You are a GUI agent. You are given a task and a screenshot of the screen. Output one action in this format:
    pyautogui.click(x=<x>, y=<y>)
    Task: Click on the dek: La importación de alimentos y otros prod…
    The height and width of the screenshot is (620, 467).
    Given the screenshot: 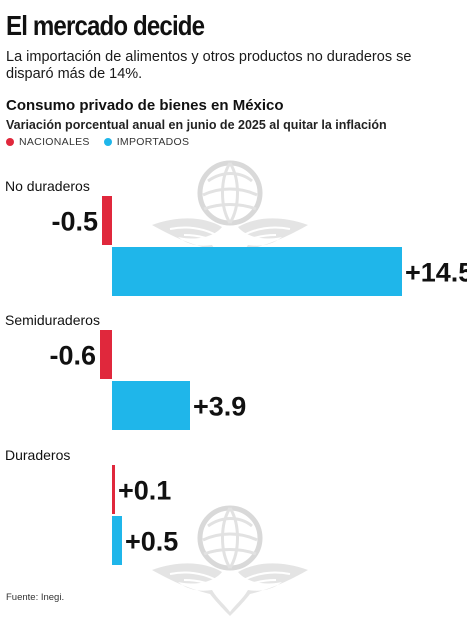 What is the action you would take?
    pyautogui.click(x=209, y=65)
    